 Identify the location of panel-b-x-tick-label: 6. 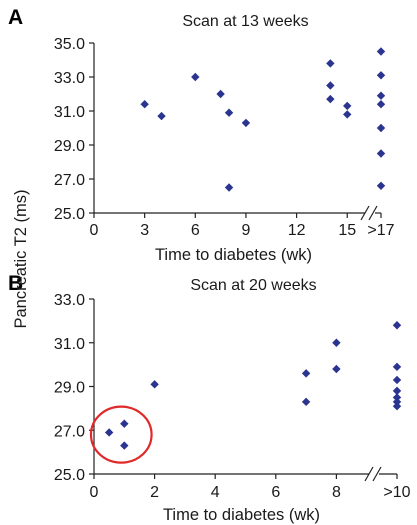
(275, 492).